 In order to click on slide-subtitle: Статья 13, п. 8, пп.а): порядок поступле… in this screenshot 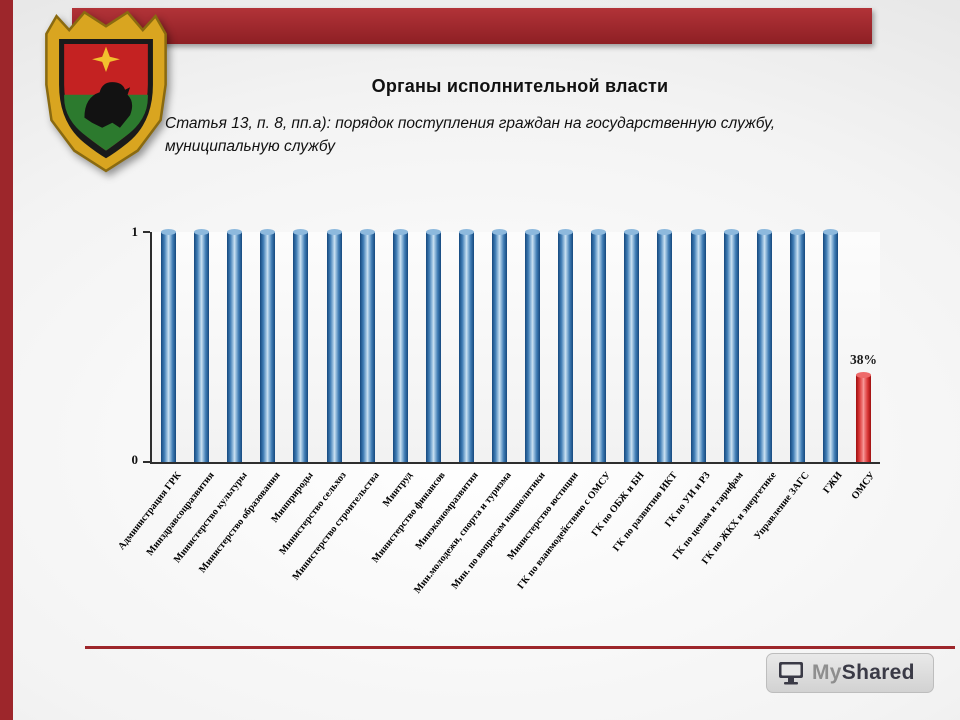, I will do `click(550, 135)`.